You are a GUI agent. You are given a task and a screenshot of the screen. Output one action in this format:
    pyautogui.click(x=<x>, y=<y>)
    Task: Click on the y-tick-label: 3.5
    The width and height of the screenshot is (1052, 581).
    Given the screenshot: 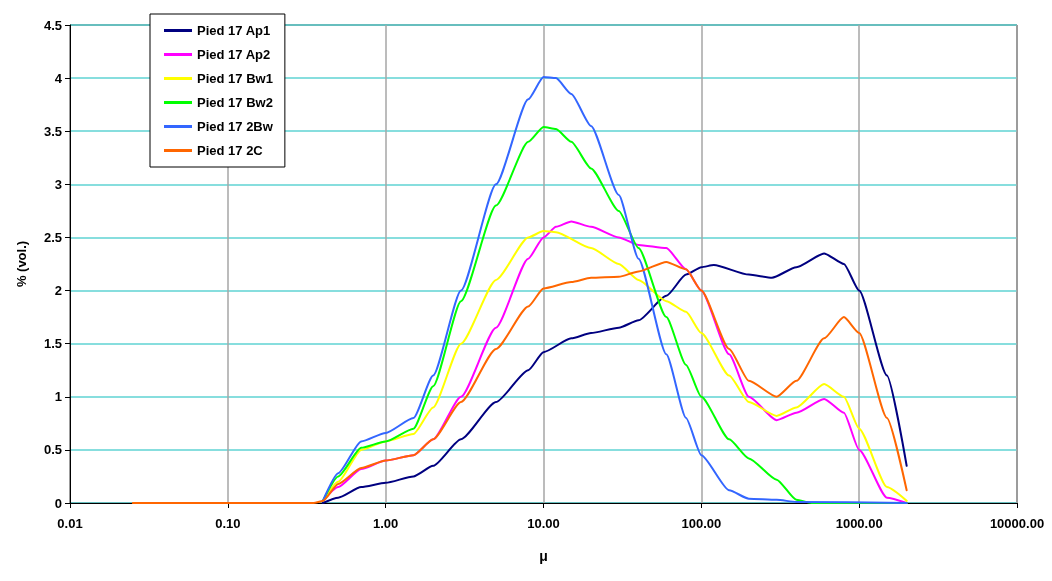 What is the action you would take?
    pyautogui.click(x=52, y=131)
    